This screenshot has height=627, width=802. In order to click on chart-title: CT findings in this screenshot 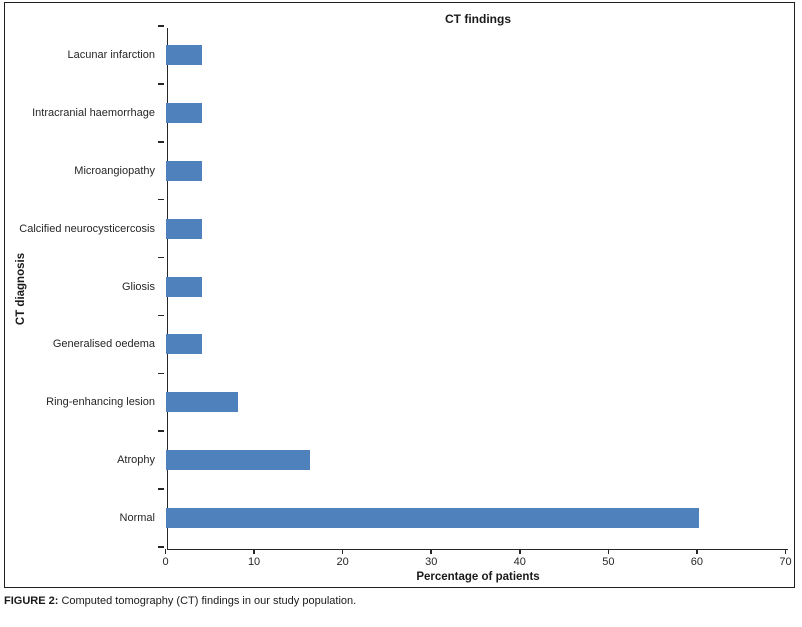, I will do `click(478, 19)`.